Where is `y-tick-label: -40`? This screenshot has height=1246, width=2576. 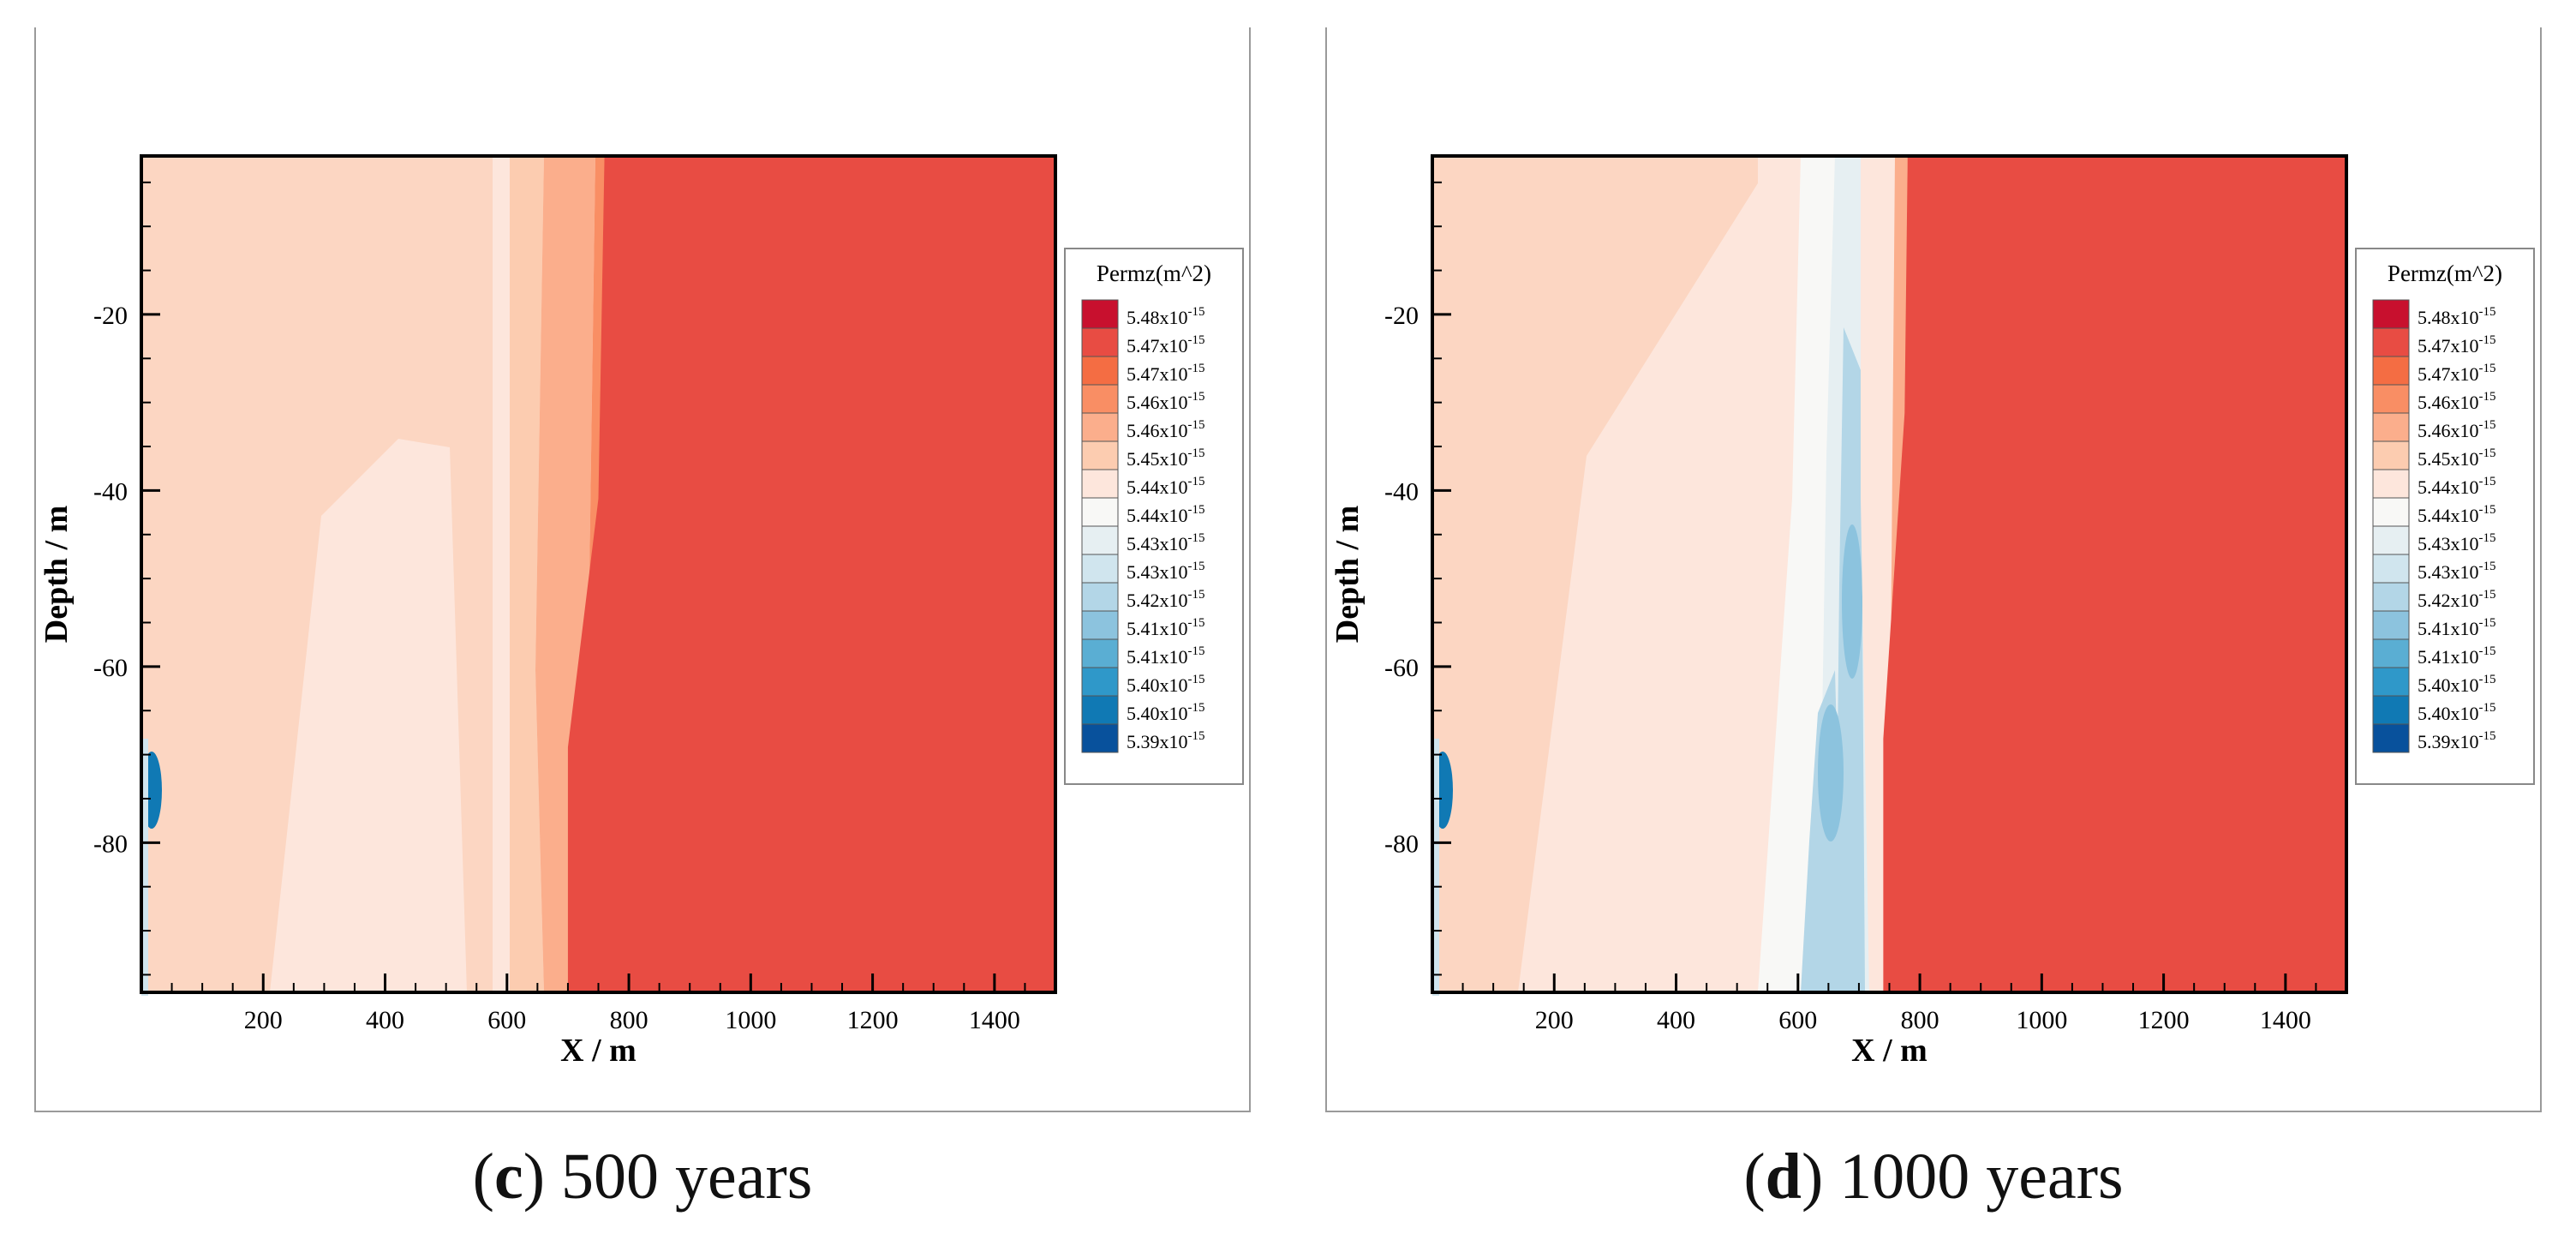
y-tick-label: -40 is located at coordinates (111, 492).